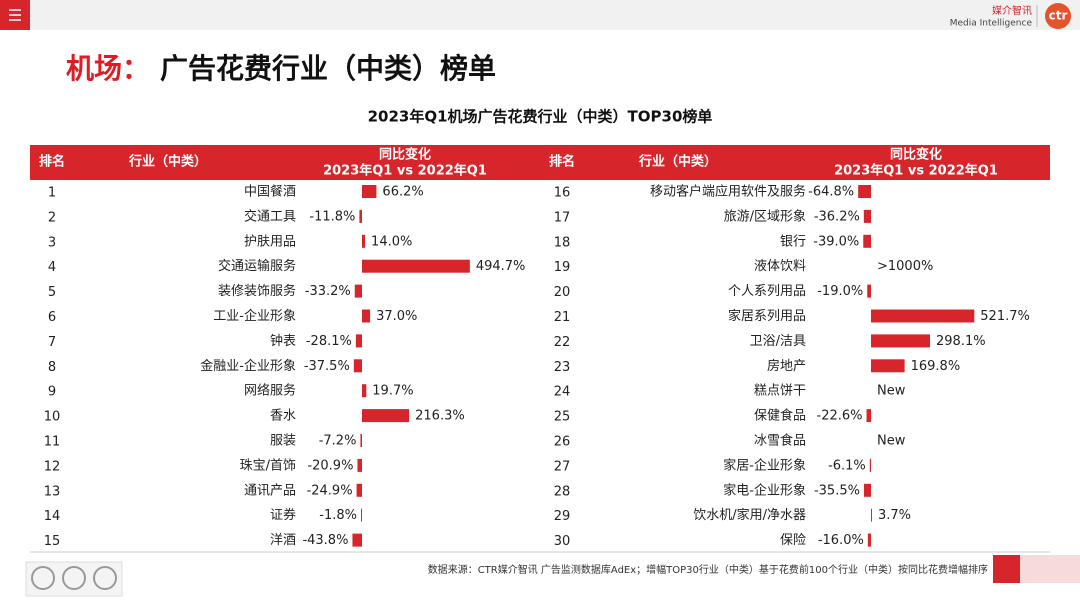 Image resolution: width=1080 pixels, height=608 pixels. I want to click on logo-text: ctr, so click(1058, 16).